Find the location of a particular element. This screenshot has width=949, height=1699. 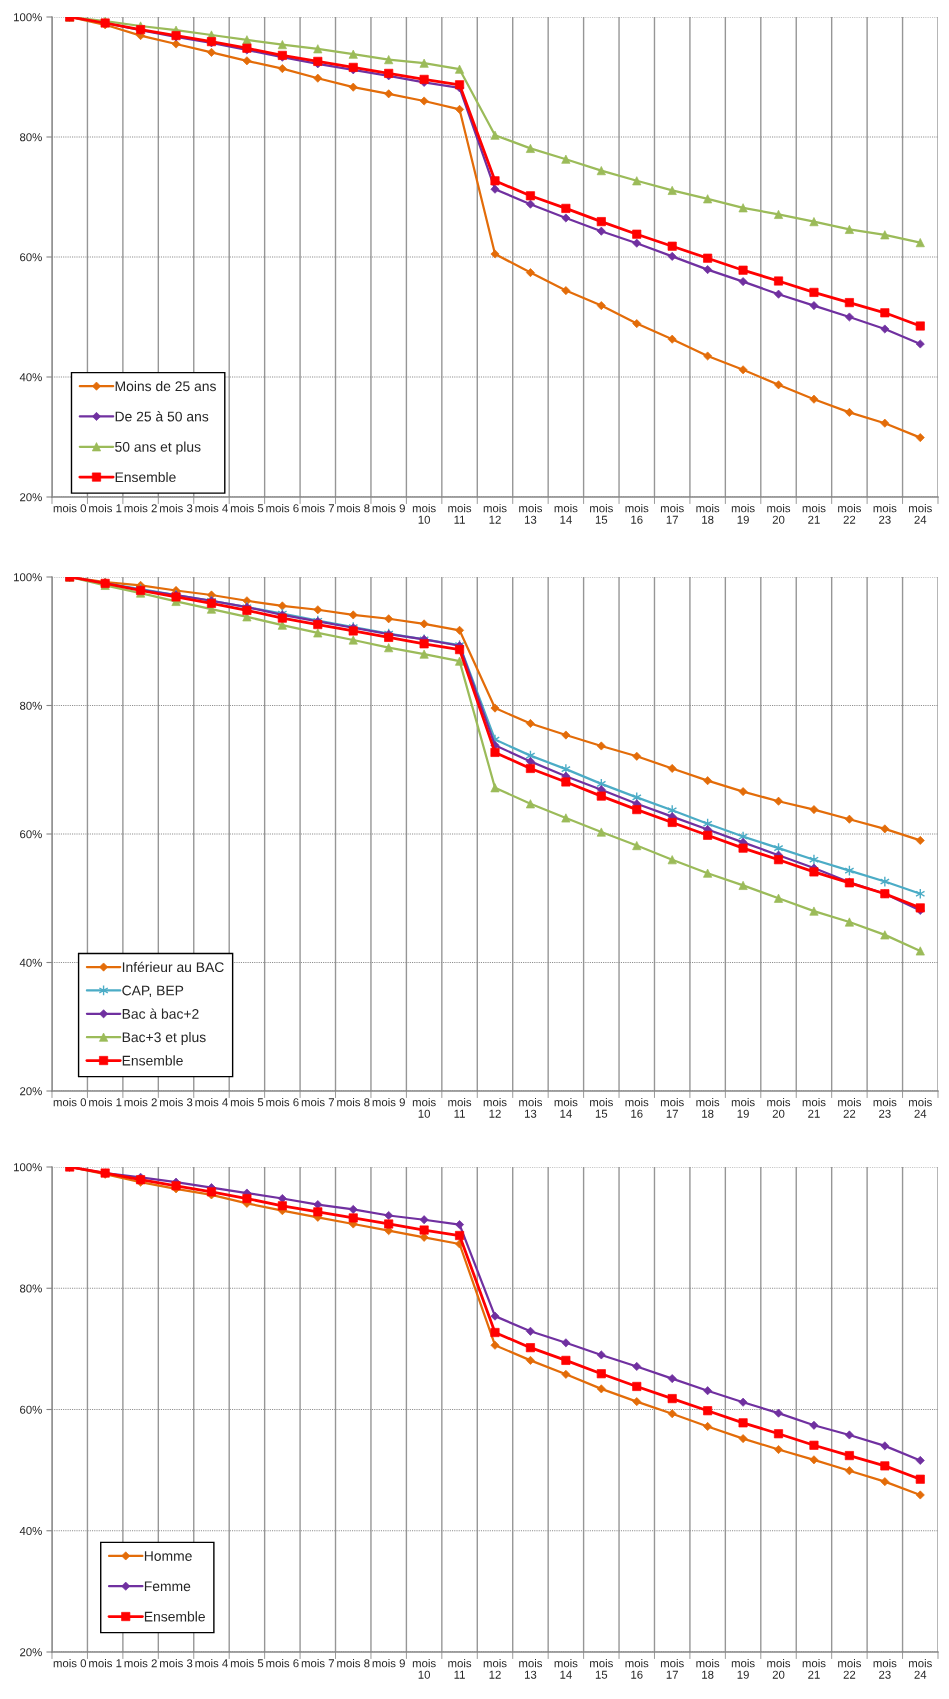

legend-label: Bac à bac+2 is located at coordinates (160, 1013).